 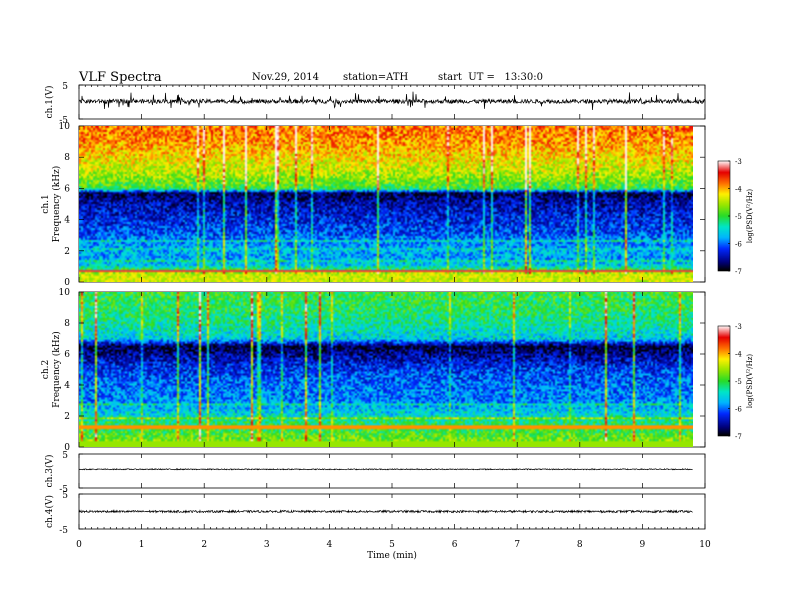 I want to click on ch2-cbar-tick--3: -3, so click(x=738, y=327).